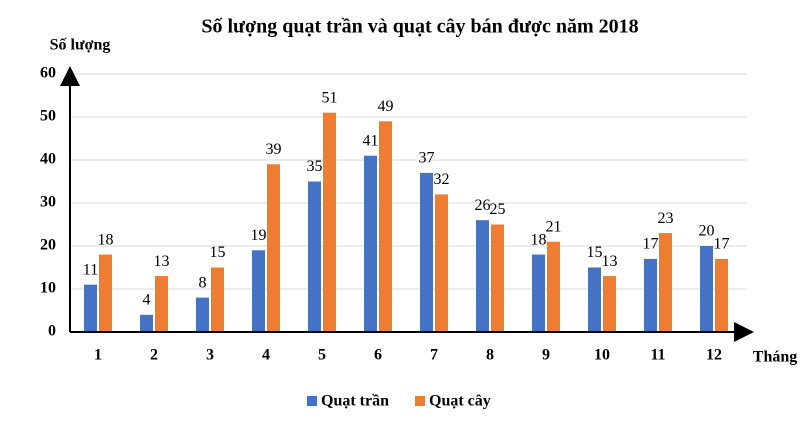 This screenshot has width=808, height=425. What do you see at coordinates (355, 401) in the screenshot?
I see `legend-label: Quạt trần` at bounding box center [355, 401].